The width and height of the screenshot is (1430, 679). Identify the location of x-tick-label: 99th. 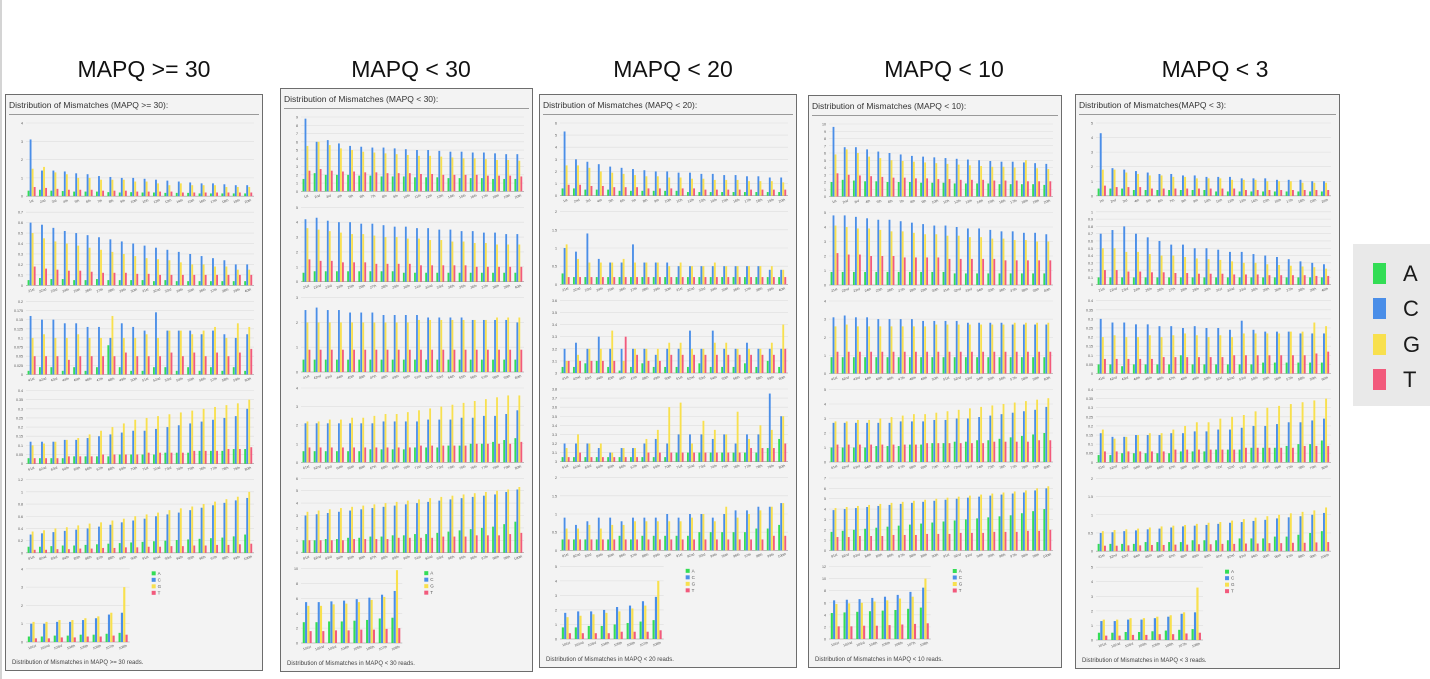
(1313, 556).